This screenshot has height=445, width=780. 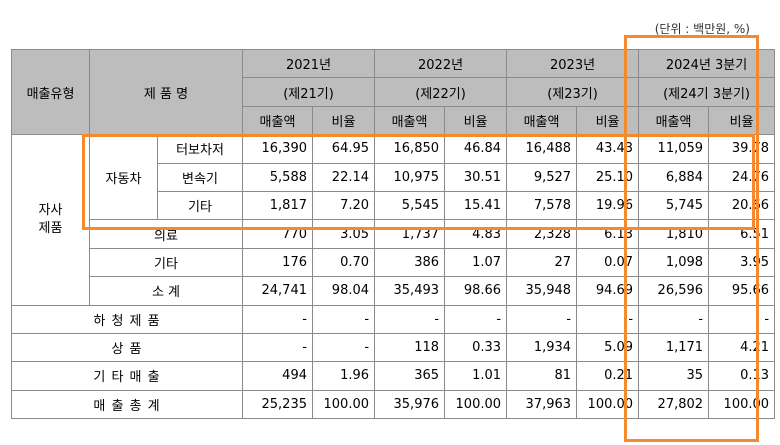 What do you see at coordinates (608, 234) in the screenshot?
I see `cell-value: 6.13` at bounding box center [608, 234].